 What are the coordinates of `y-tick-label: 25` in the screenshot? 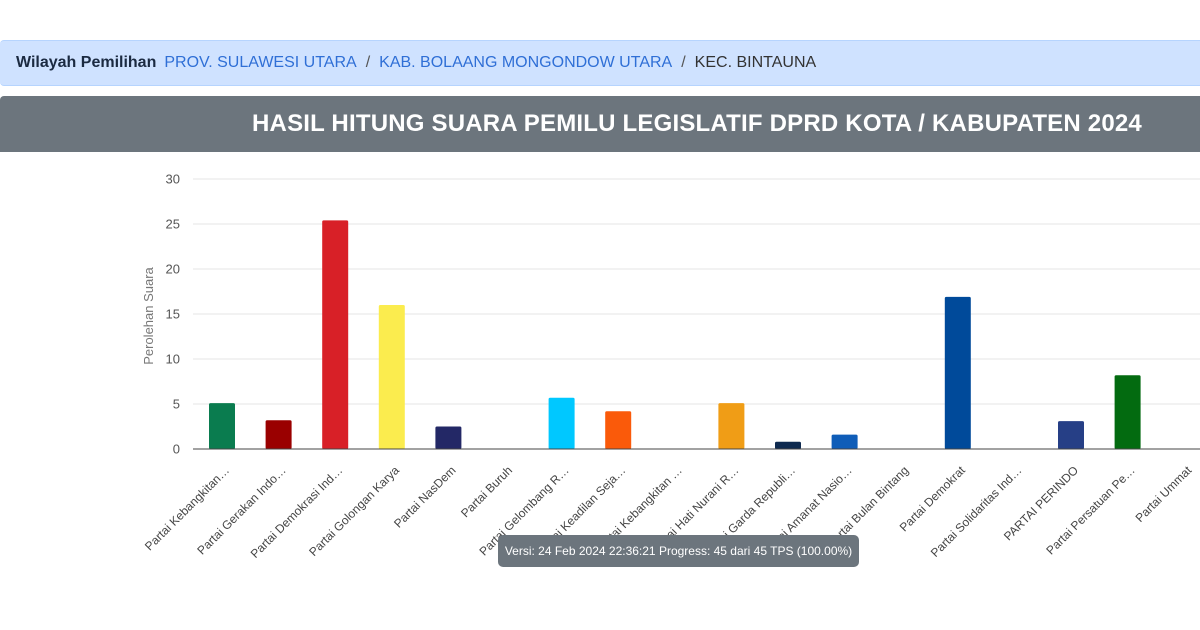 It's located at (173, 224).